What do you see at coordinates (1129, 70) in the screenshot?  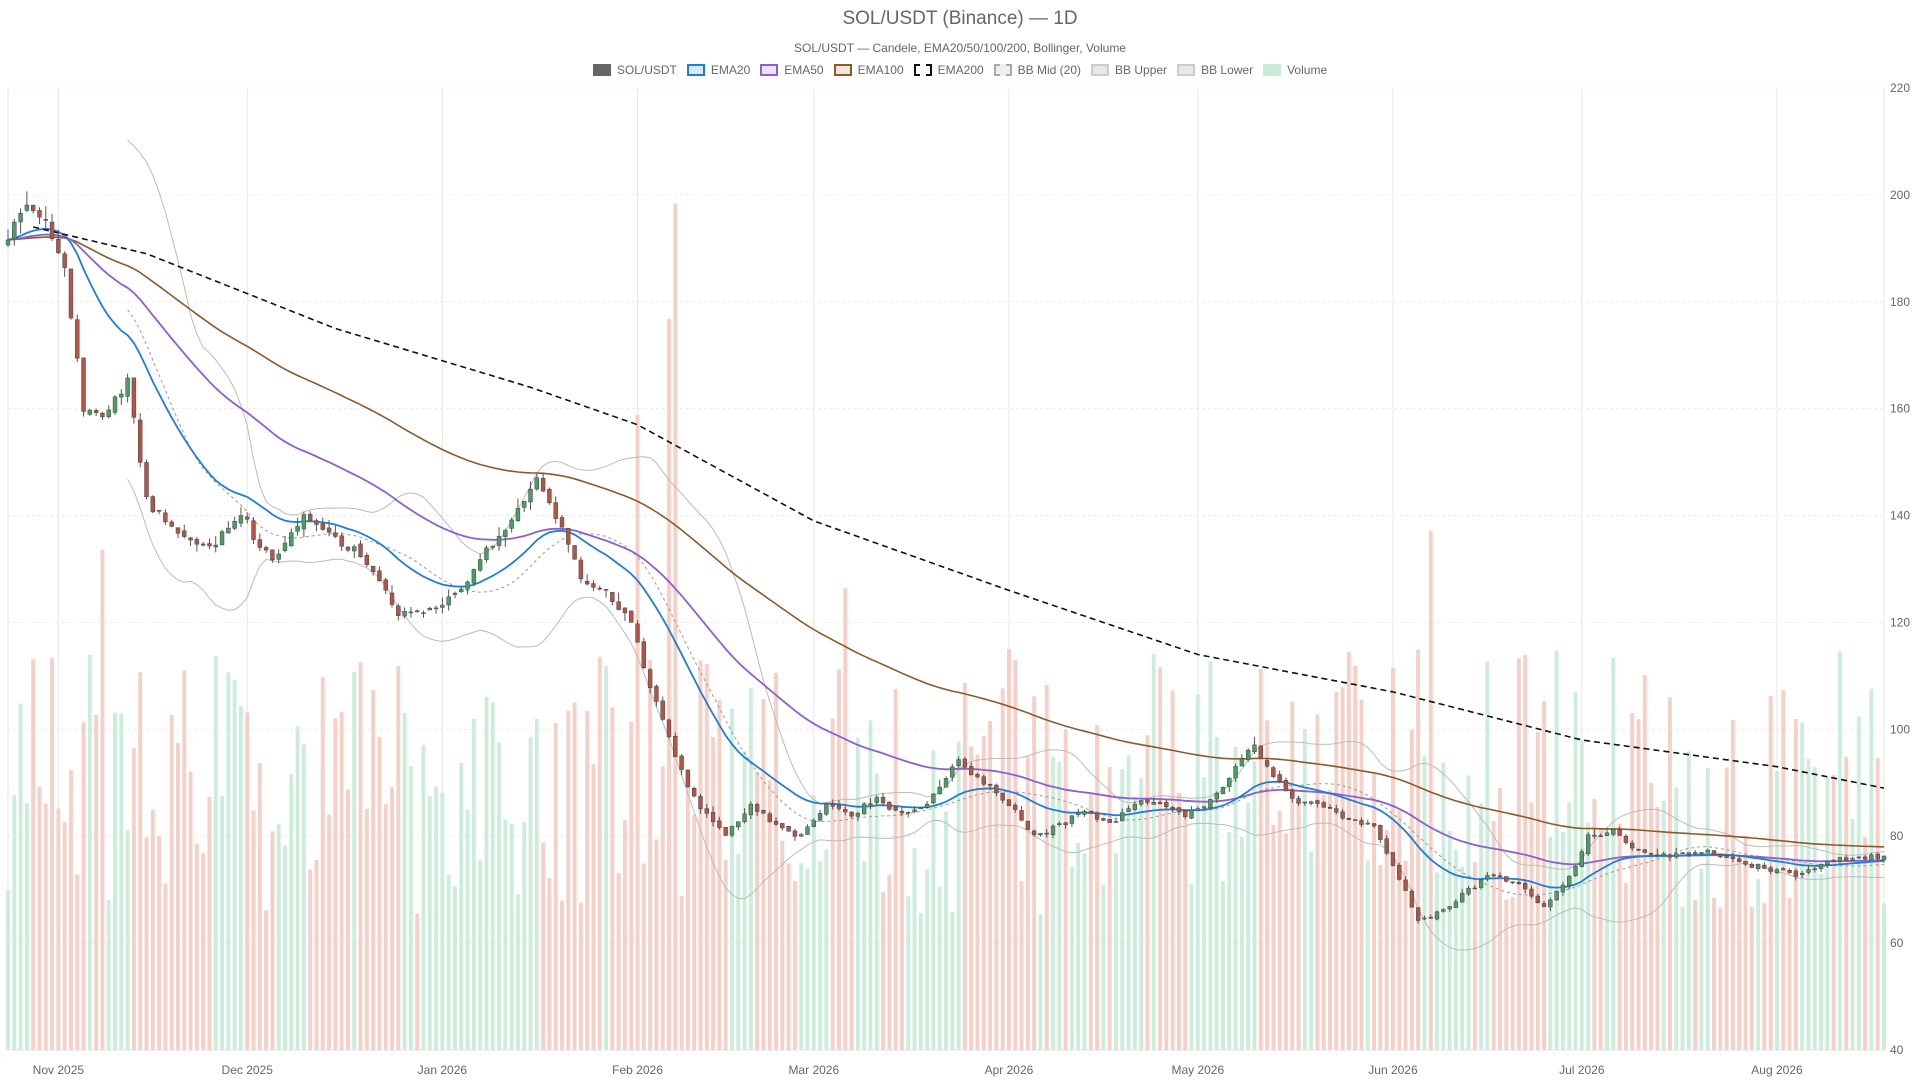 I see `legend-item: BB Upper` at bounding box center [1129, 70].